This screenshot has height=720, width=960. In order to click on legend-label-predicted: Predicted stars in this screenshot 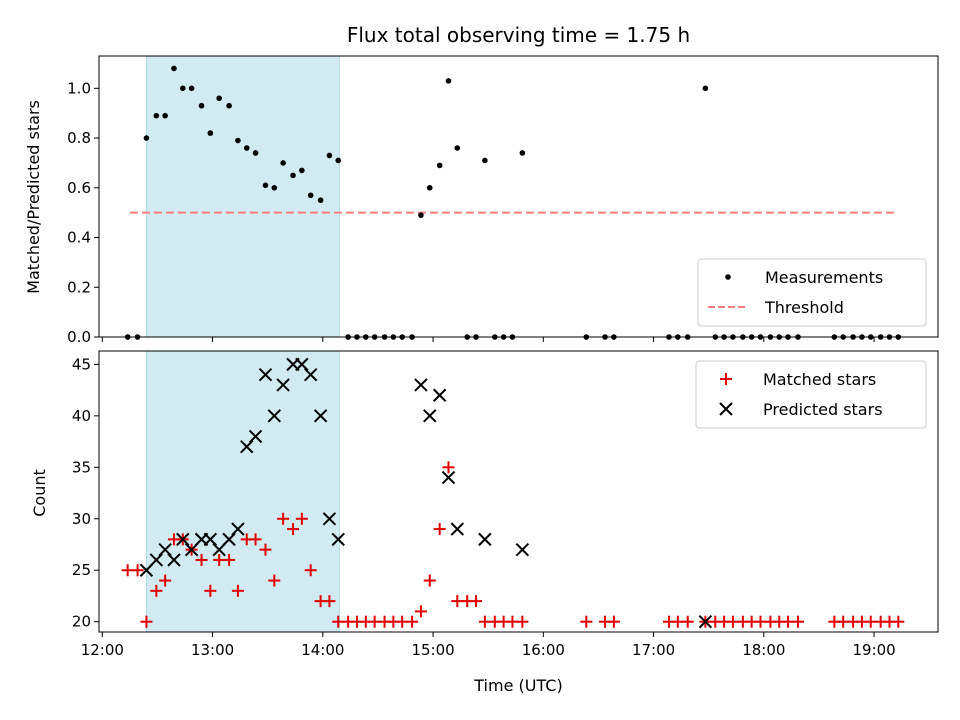, I will do `click(823, 409)`.